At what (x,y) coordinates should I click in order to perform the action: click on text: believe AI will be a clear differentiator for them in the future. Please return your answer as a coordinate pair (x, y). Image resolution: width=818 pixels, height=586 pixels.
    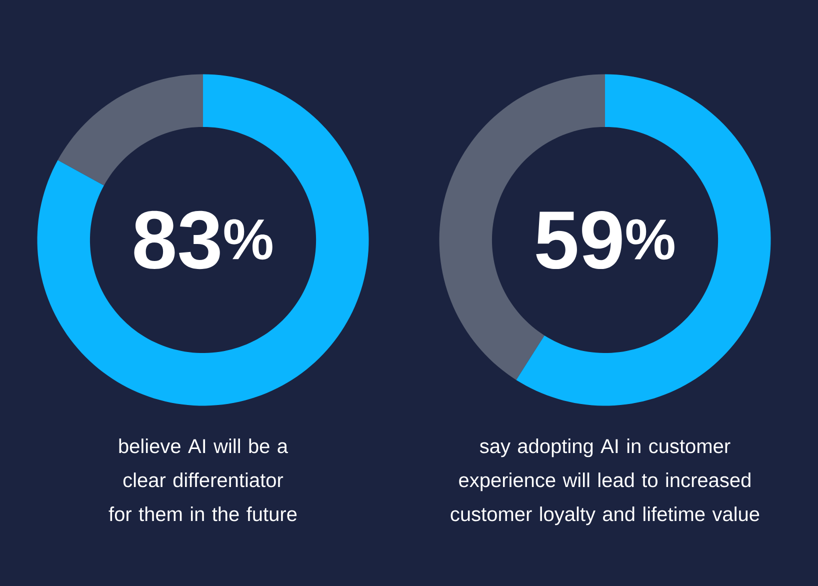
    Looking at the image, I should click on (202, 480).